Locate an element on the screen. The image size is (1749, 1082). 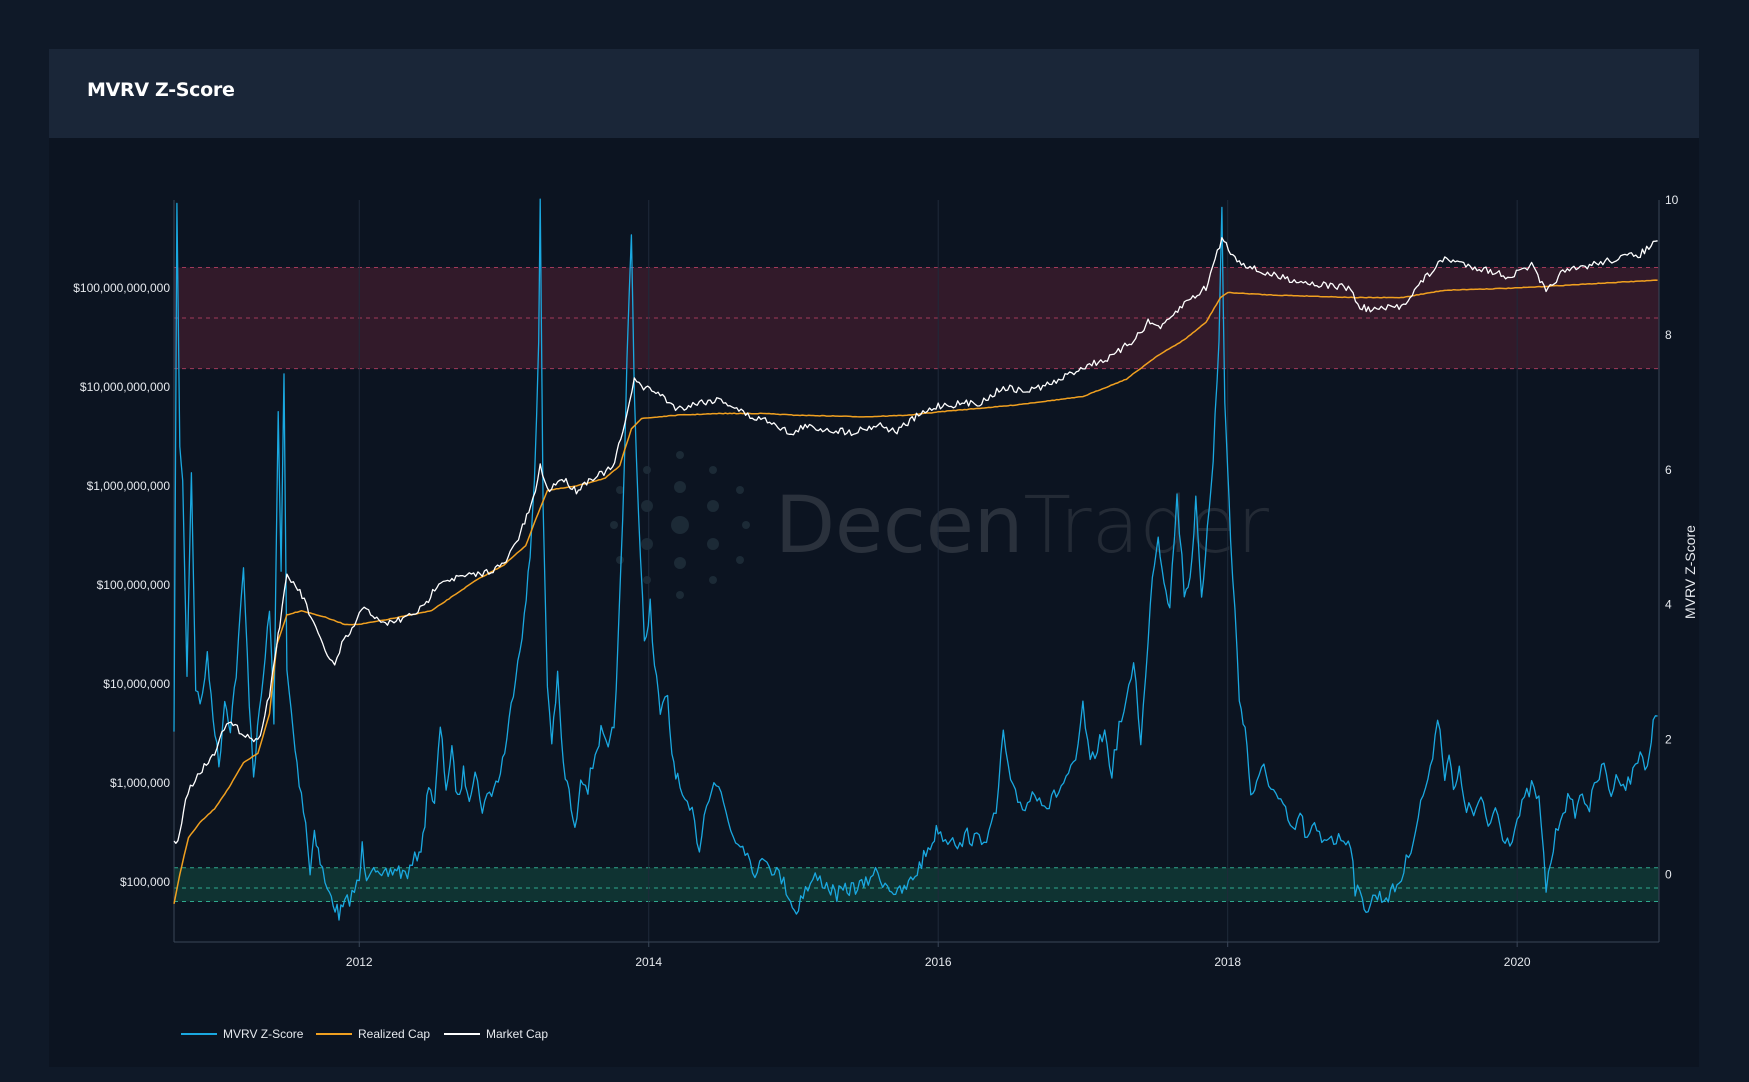
y-left-tick-label: $10,000,000,000 is located at coordinates (125, 387).